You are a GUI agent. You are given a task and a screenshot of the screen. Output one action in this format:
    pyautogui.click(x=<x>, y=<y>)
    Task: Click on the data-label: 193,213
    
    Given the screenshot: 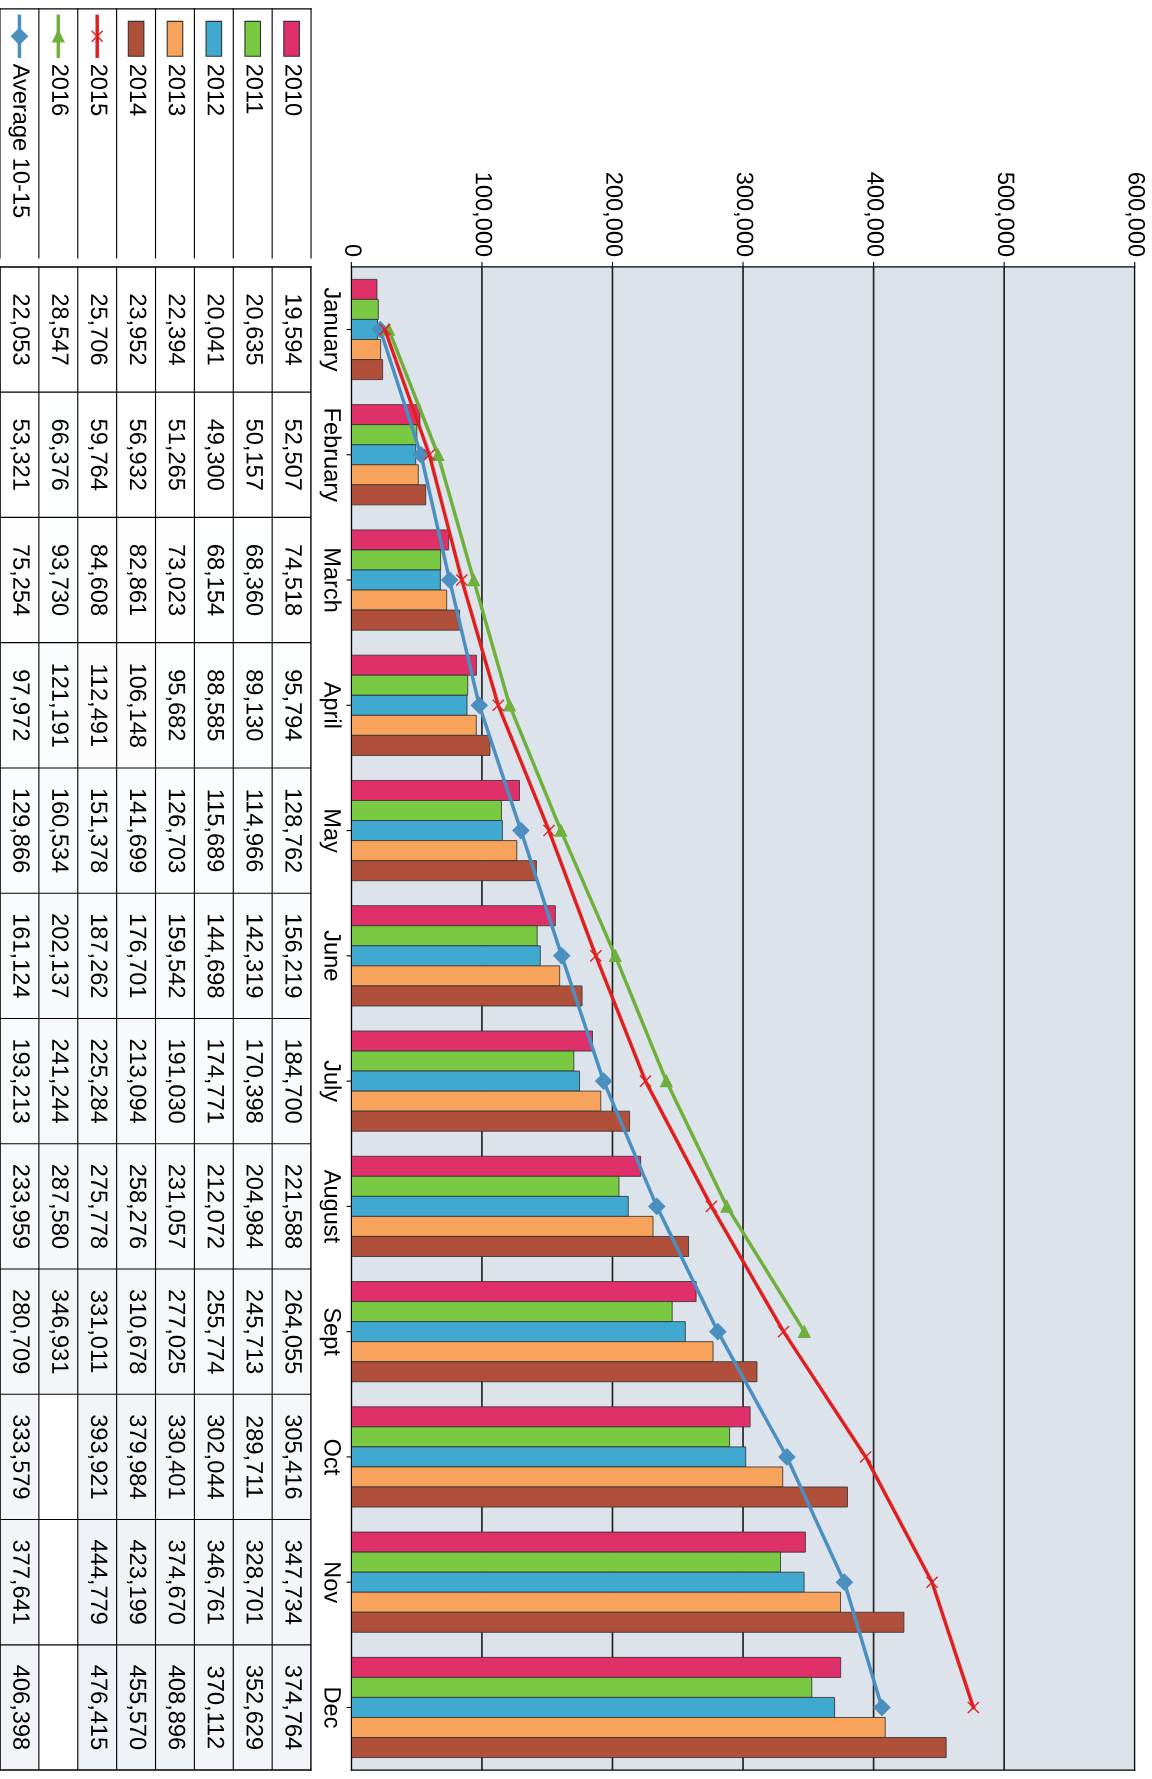 What is the action you would take?
    pyautogui.click(x=20, y=1081)
    